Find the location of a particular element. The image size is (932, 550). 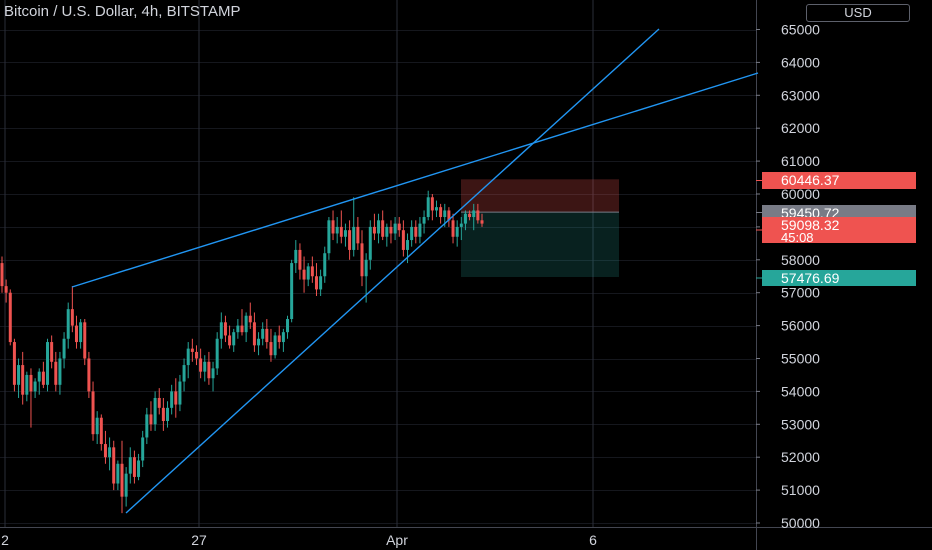

currency-button: USD is located at coordinates (858, 13).